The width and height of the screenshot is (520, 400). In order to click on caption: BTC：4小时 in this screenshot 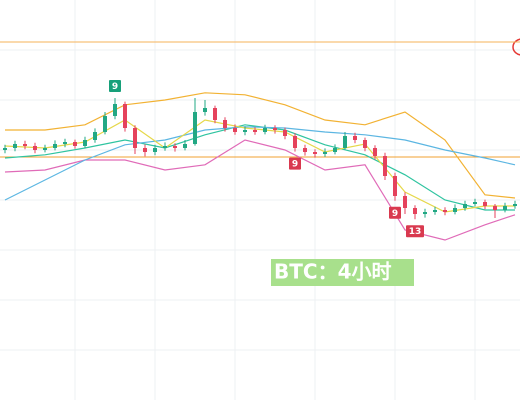, I will do `click(332, 272)`.